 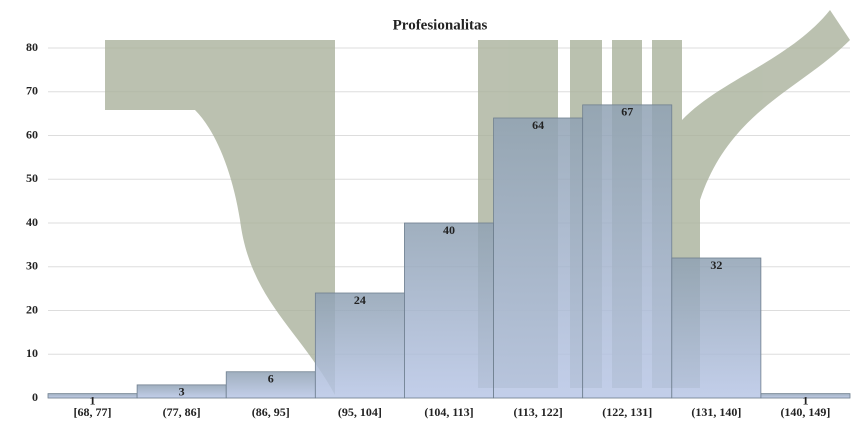 I want to click on data-label: 6, so click(x=271, y=379).